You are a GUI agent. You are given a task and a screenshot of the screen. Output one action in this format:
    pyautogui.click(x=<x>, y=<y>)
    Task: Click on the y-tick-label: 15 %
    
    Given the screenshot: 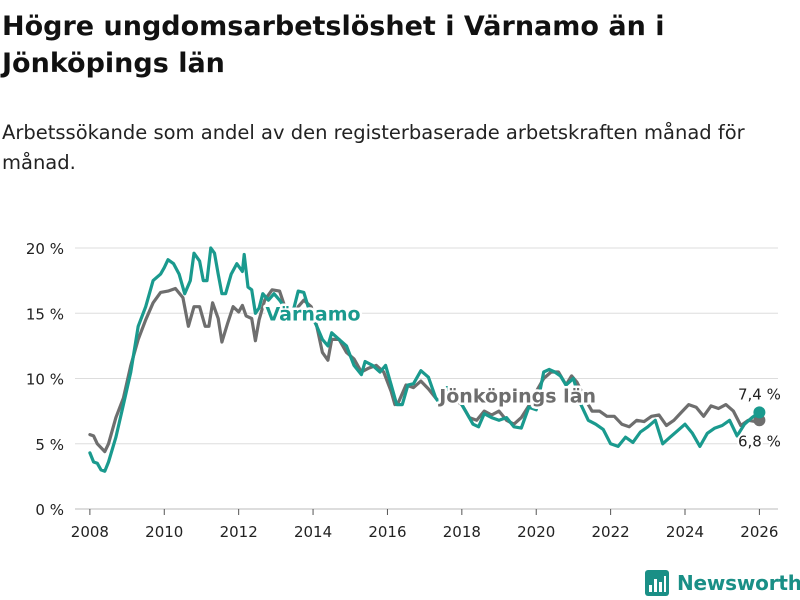 What is the action you would take?
    pyautogui.click(x=45, y=314)
    